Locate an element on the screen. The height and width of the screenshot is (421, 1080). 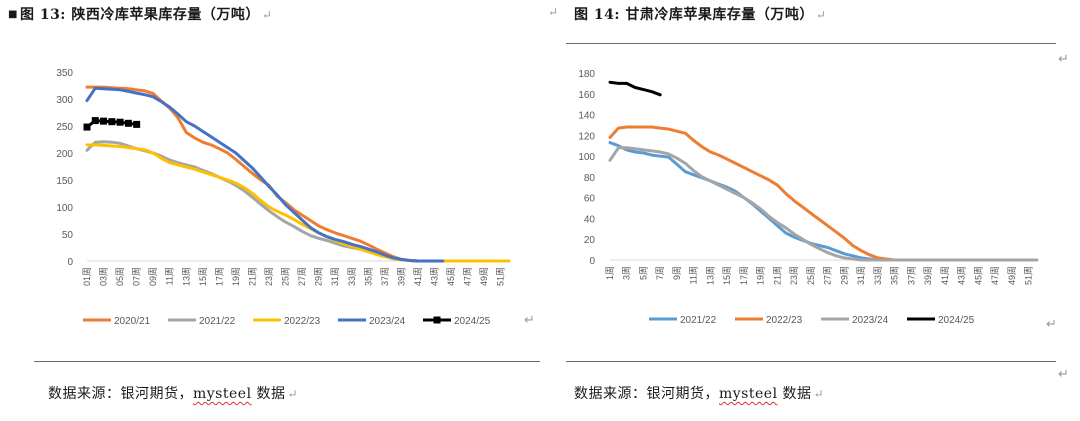
legend-label: 2020/21 is located at coordinates (132, 321).